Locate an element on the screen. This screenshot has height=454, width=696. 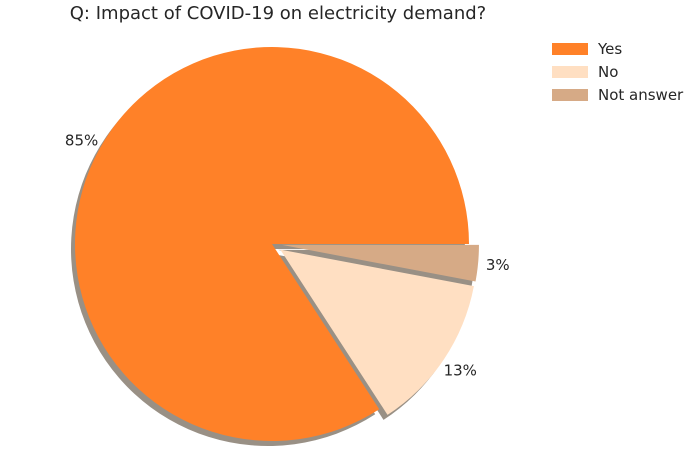
slice-label-yes: 85% is located at coordinates (81, 141).